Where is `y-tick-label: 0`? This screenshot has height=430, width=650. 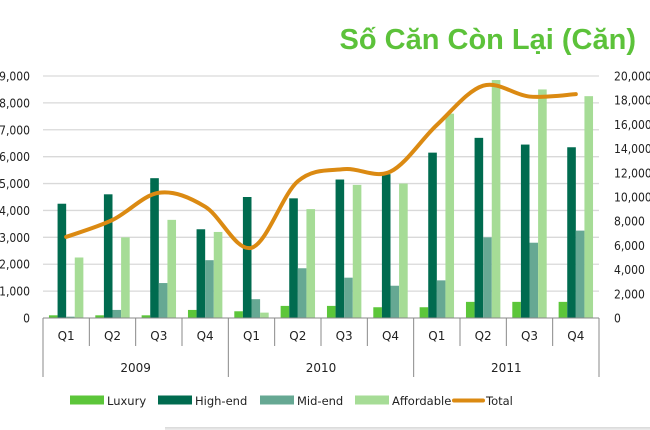 y-tick-label: 0 is located at coordinates (26, 319).